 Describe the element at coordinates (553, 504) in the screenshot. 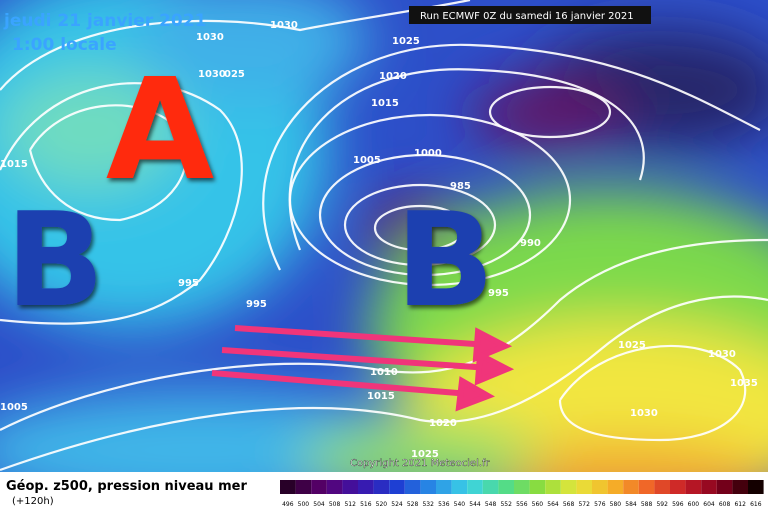

I see `scale-label: 564` at that location.